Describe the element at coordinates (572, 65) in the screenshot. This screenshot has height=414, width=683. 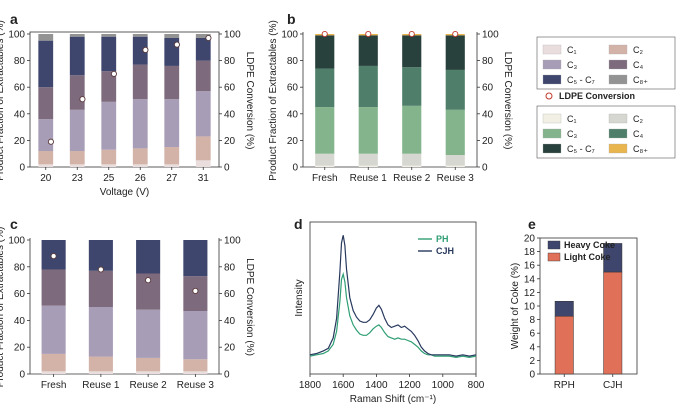
I see `legend1-label: C₃` at that location.